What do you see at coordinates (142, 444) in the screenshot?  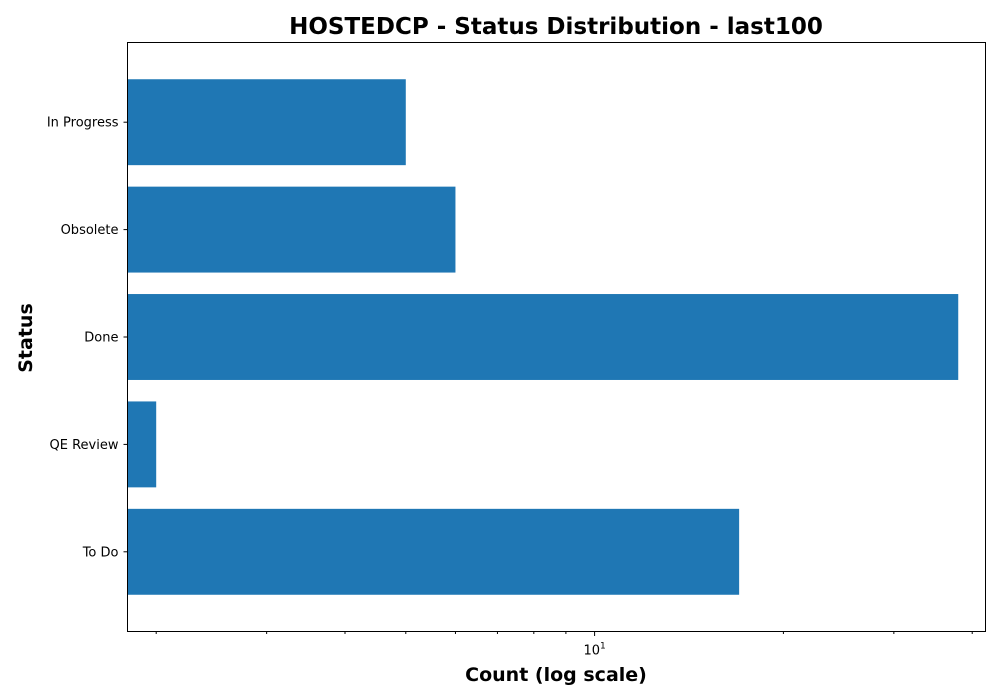 I see `bar-qe-review` at bounding box center [142, 444].